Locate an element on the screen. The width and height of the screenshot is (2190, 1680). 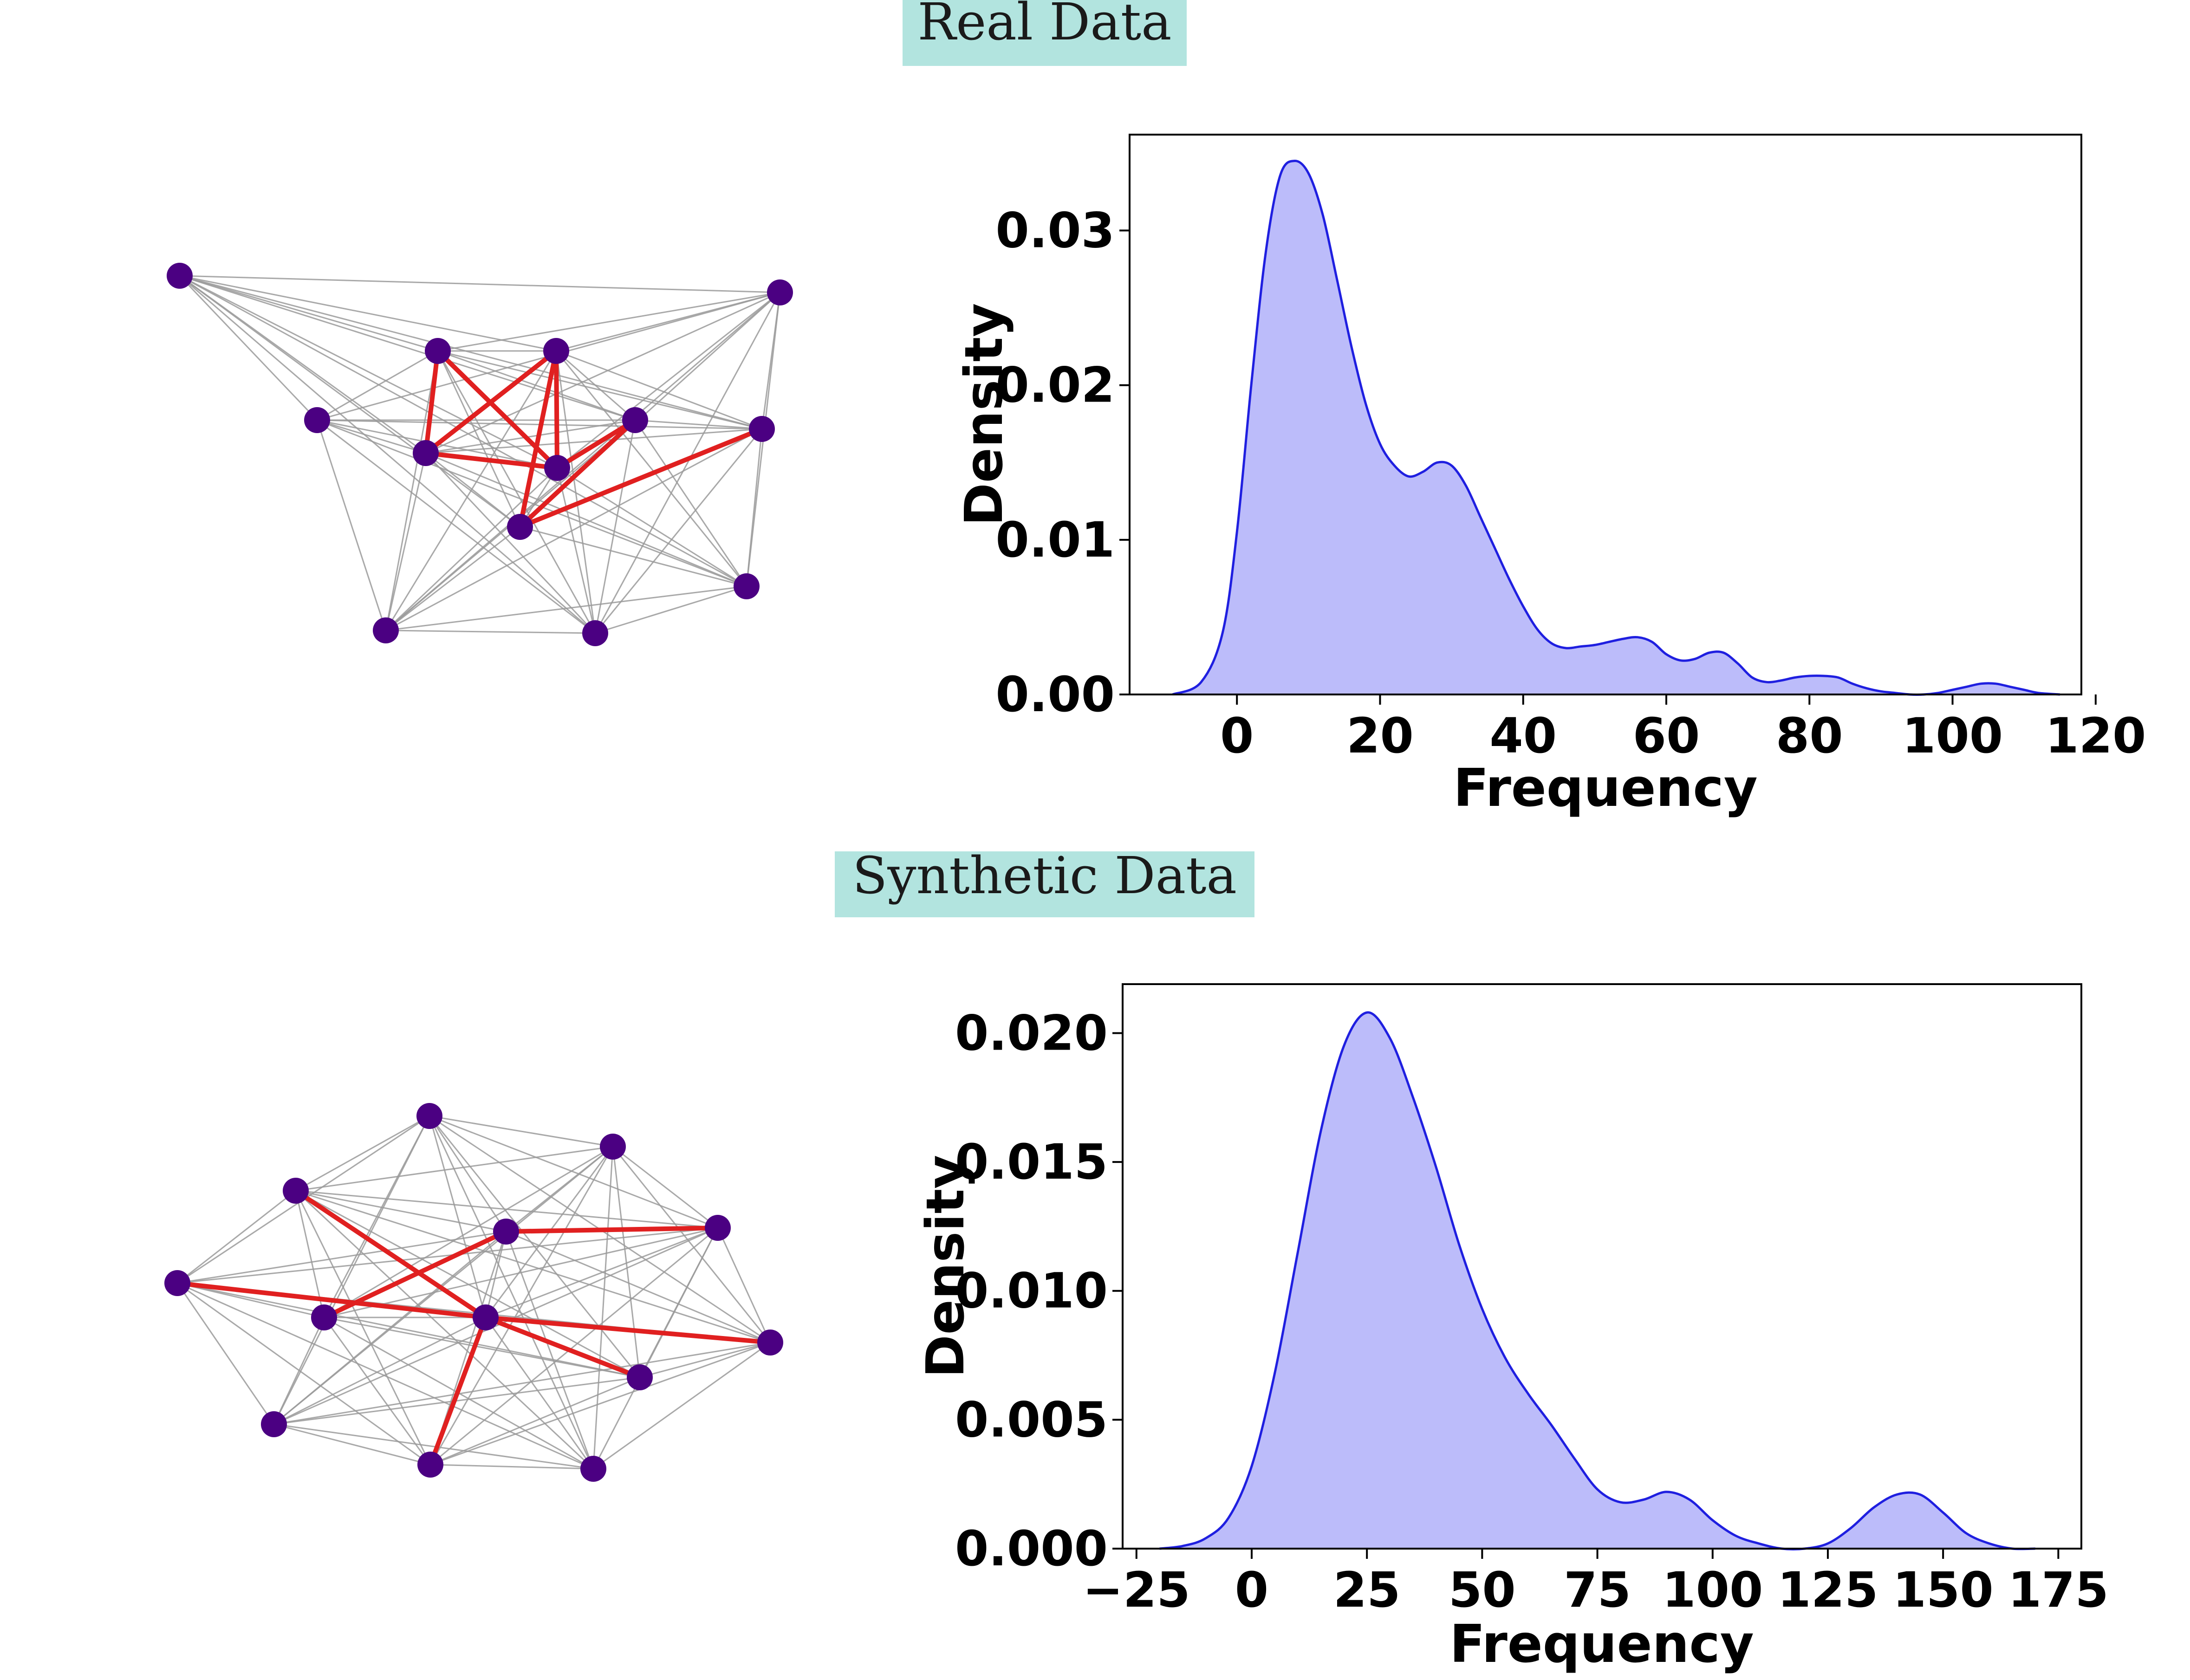
section-title-synthetic-text: Synthetic Data is located at coordinates (1044, 875).